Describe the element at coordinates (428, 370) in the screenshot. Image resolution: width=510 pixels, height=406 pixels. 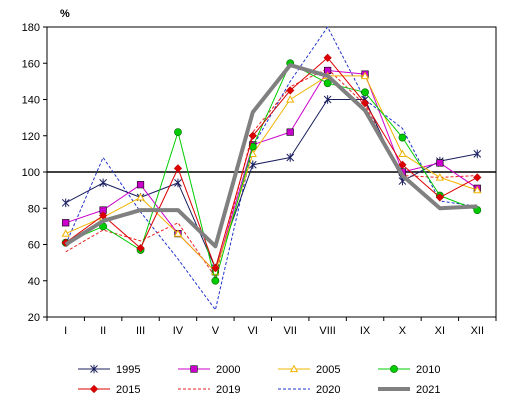
I see `legend-label: 2010` at that location.